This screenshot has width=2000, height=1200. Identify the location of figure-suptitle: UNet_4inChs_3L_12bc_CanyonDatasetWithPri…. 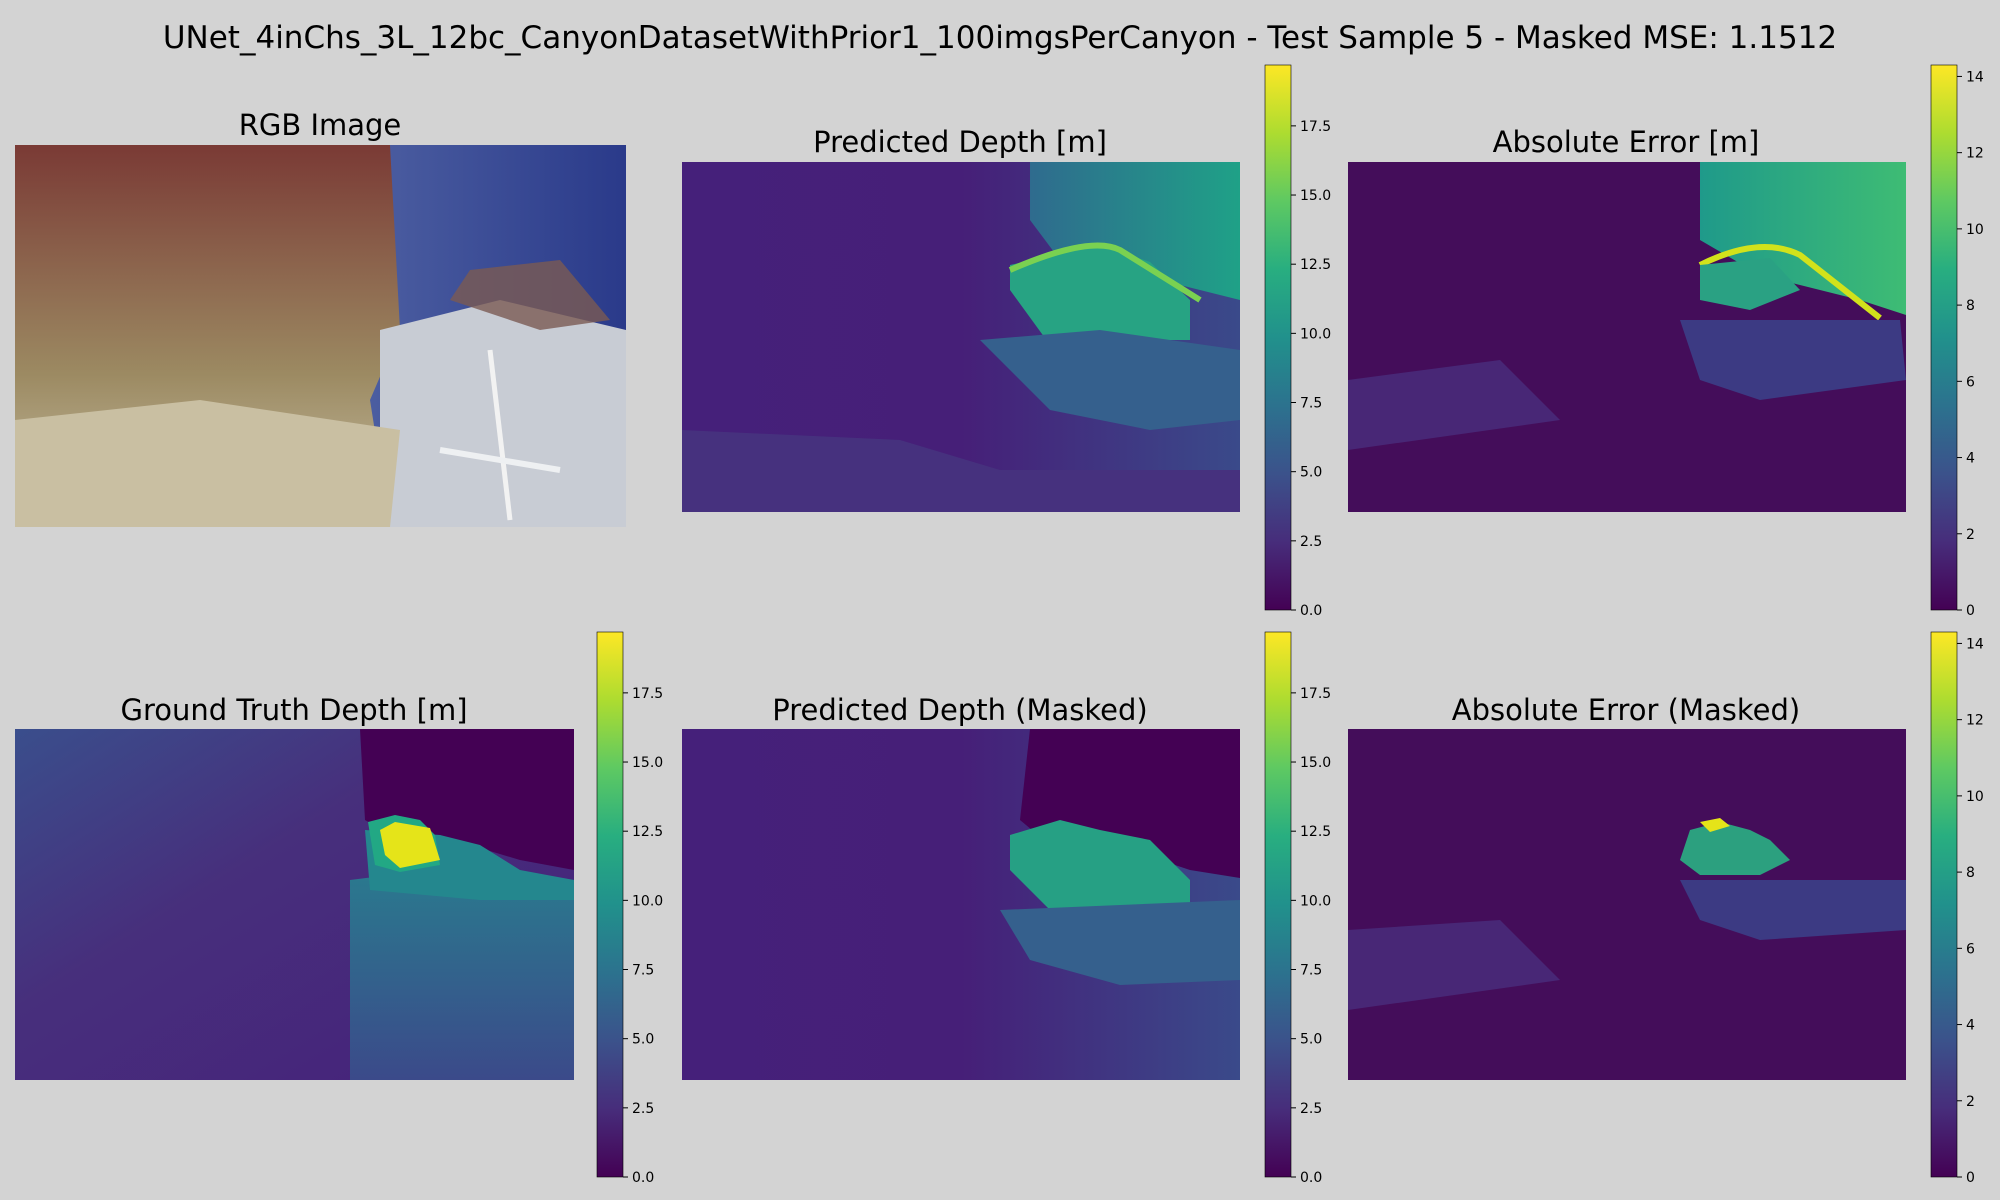
(1000, 38).